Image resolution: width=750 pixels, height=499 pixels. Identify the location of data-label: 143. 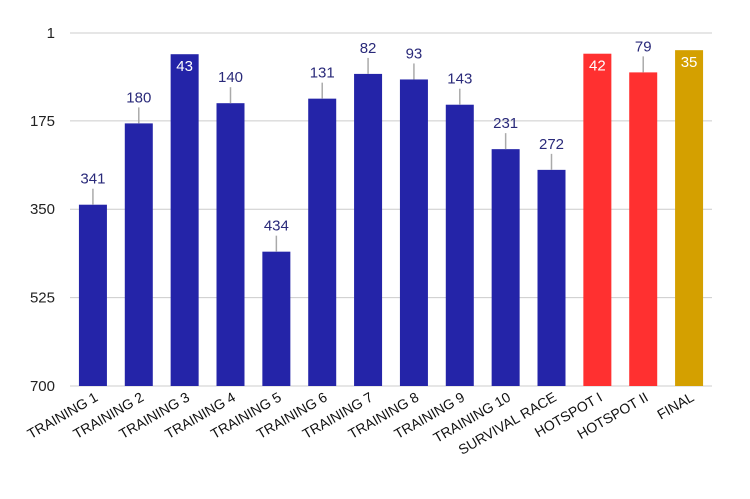
(459, 79).